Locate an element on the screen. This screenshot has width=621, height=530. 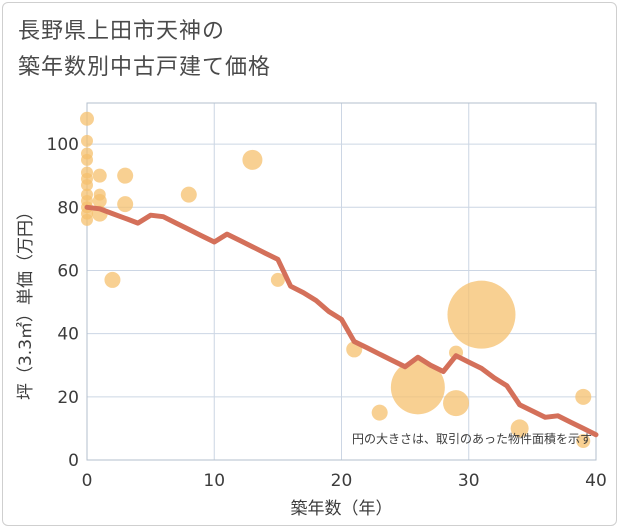
title-line-2: 築年数別中古戸建て価格 is located at coordinates (145, 67).